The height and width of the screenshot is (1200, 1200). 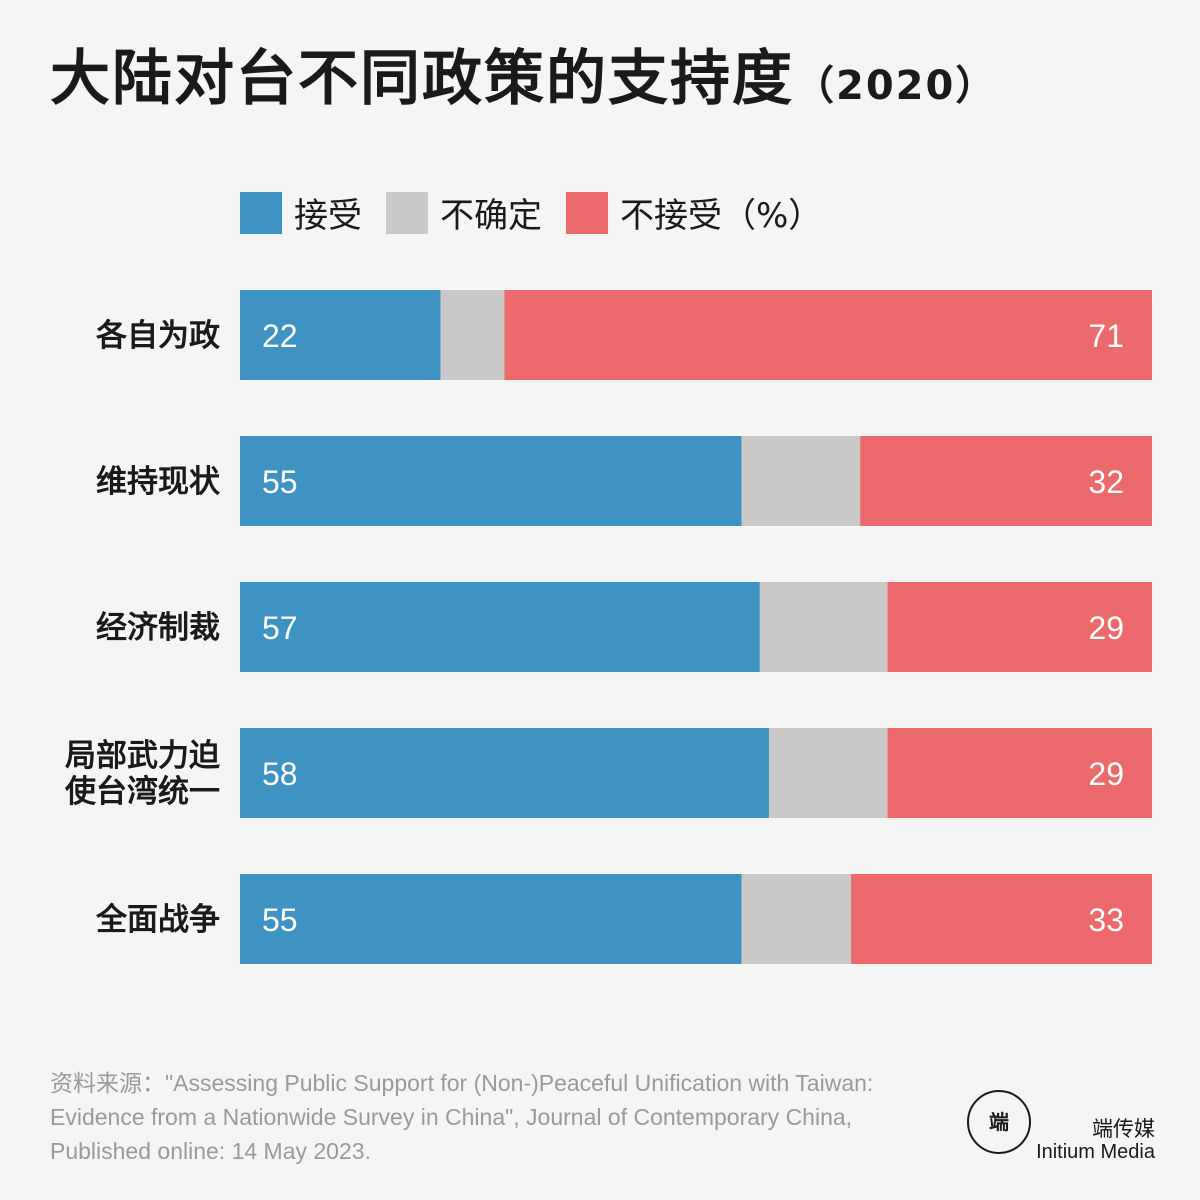 I want to click on category-label: 局部武力迫使台湾统一, so click(x=142, y=774).